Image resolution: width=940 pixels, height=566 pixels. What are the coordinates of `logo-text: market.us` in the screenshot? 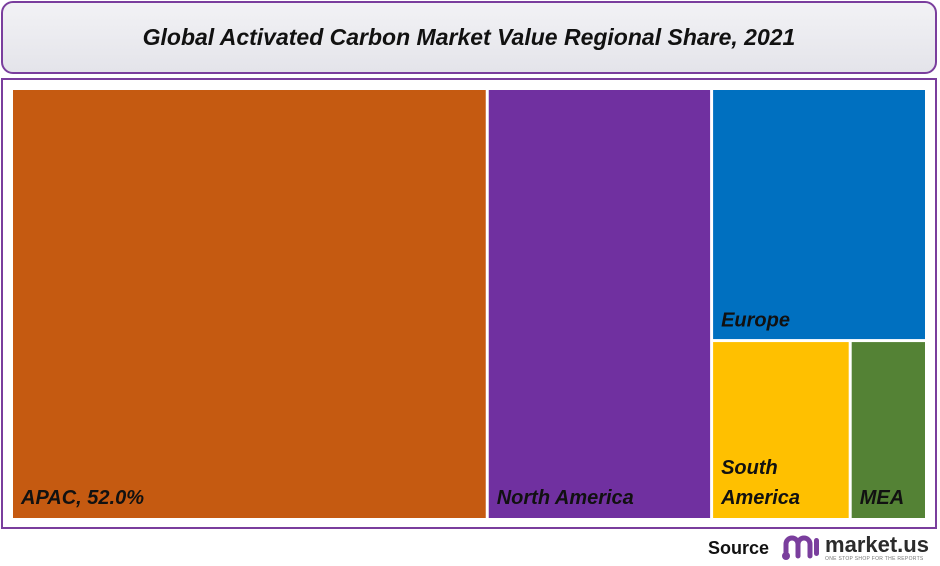 It's located at (877, 544).